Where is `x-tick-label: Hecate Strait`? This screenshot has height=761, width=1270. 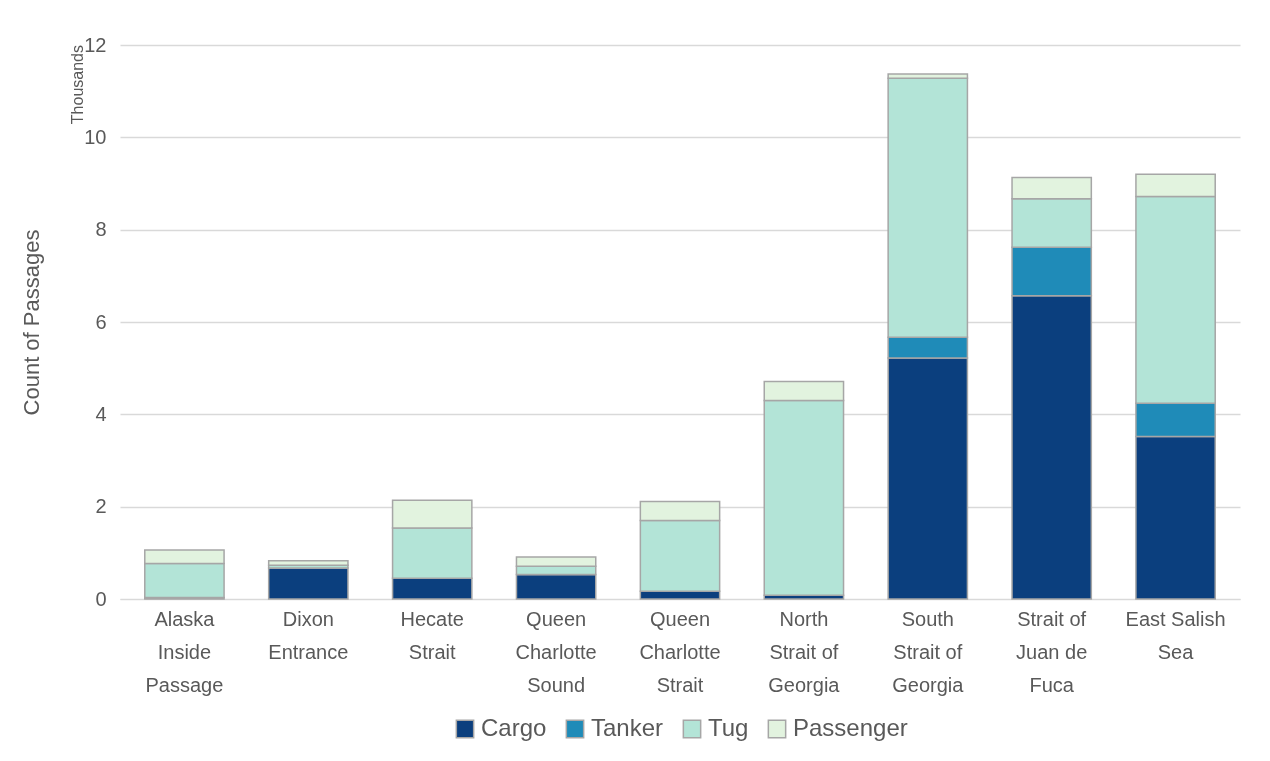
x-tick-label: Hecate Strait is located at coordinates (432, 635).